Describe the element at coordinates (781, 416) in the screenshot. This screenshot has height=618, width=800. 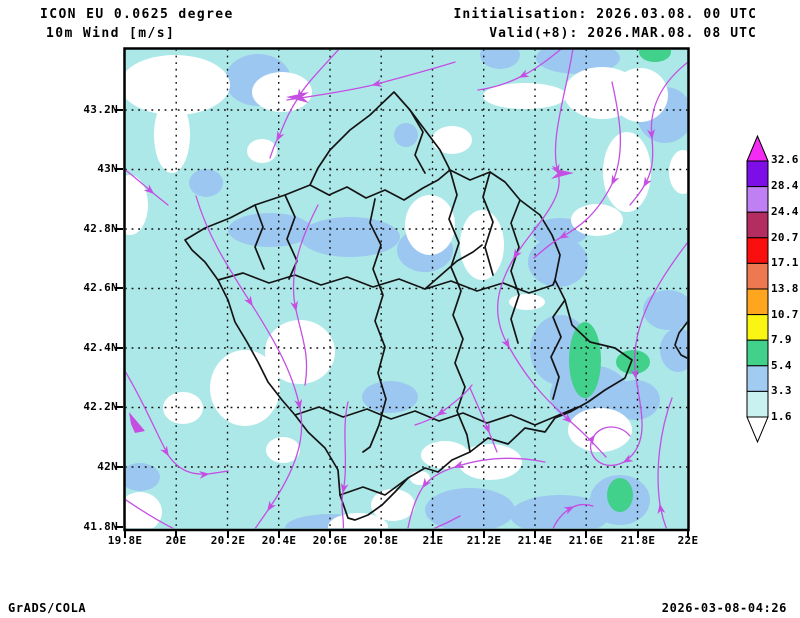
I see `colorbar-level: 1.6` at that location.